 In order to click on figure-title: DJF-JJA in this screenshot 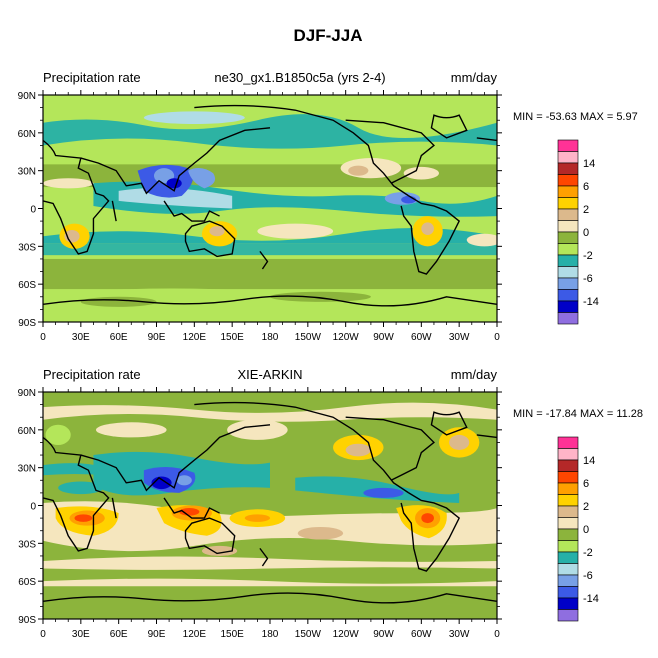, I will do `click(328, 35)`.